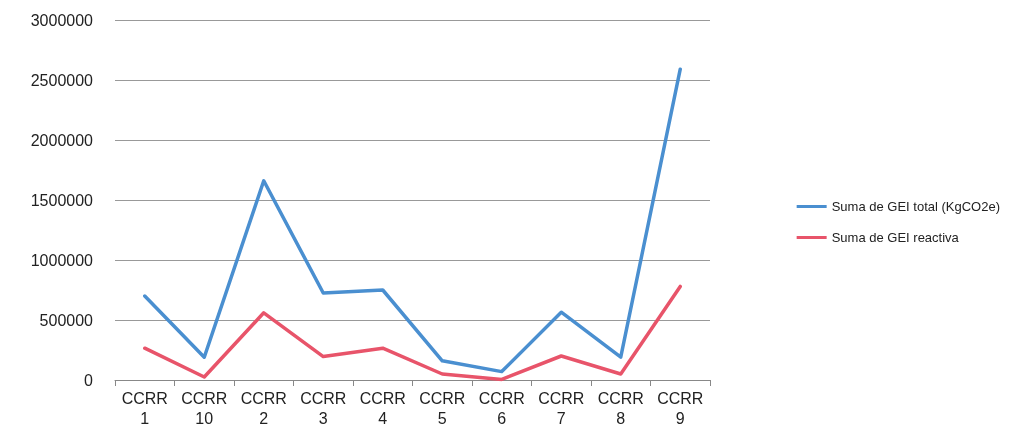 This screenshot has height=444, width=1025. I want to click on x-tick-label: CCRR 5, so click(442, 408).